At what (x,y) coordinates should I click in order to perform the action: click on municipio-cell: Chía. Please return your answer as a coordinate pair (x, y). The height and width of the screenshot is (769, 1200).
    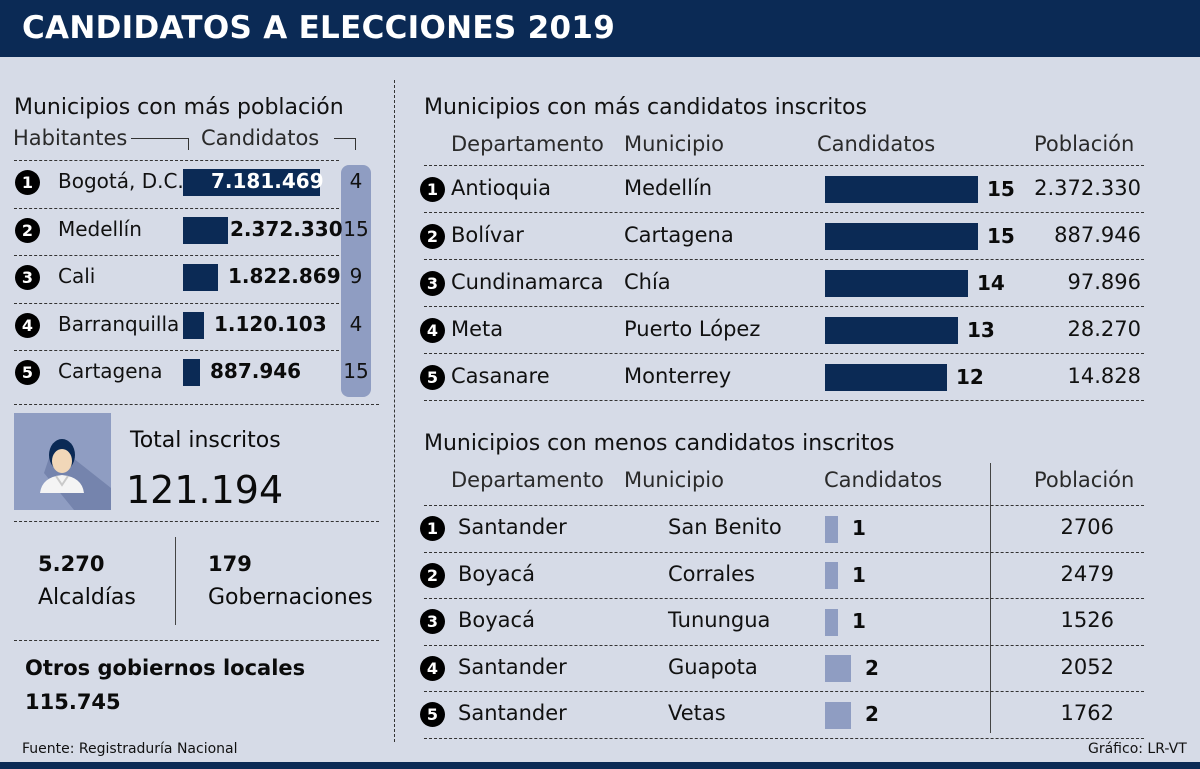
    Looking at the image, I should click on (647, 281).